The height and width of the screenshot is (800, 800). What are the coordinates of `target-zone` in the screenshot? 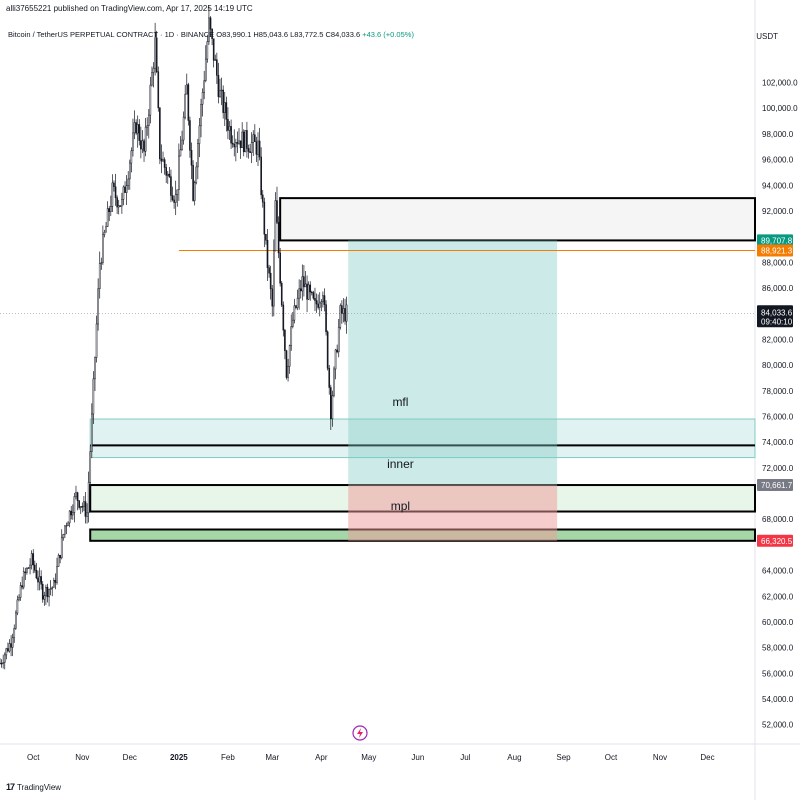 It's located at (453, 363).